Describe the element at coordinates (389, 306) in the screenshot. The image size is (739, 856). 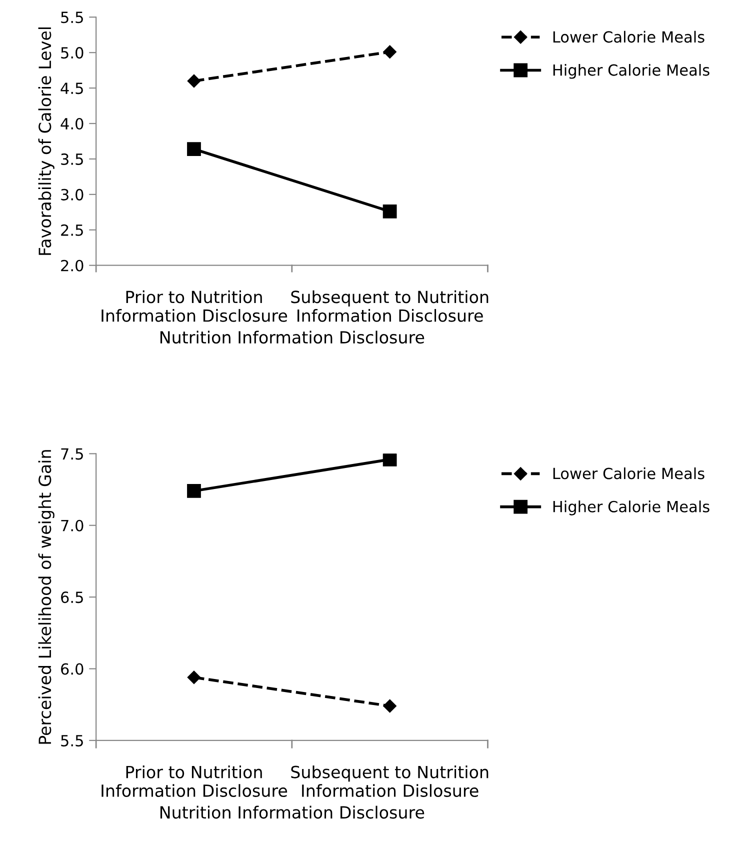
I see `x-tick-label: Subsequent to Nutrition Information Disclosure` at that location.